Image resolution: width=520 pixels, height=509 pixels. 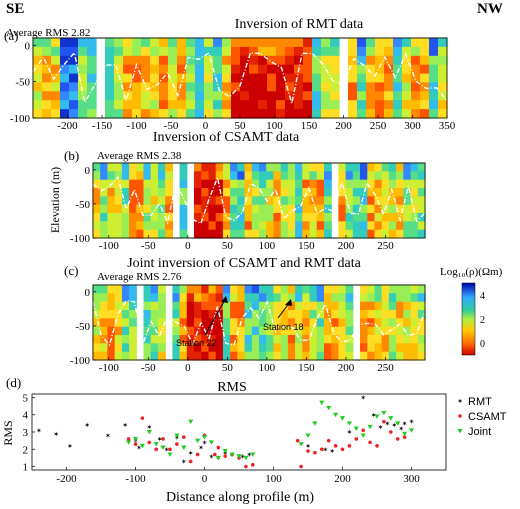 What do you see at coordinates (490, 9) in the screenshot?
I see `corner-label-nw: NW` at bounding box center [490, 9].